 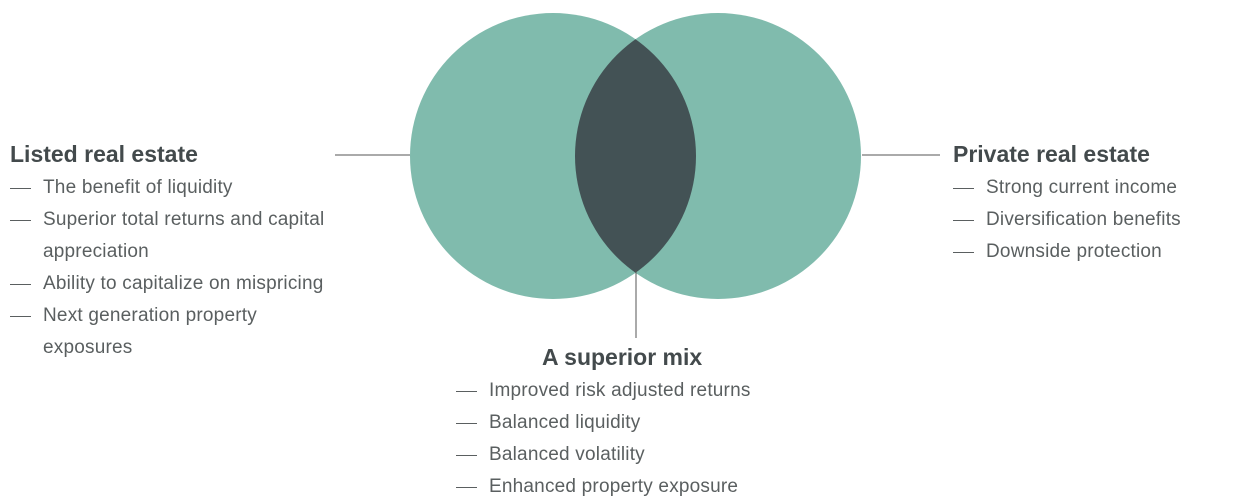 I want to click on list-item: Improved risk adjusted returns, so click(x=646, y=391).